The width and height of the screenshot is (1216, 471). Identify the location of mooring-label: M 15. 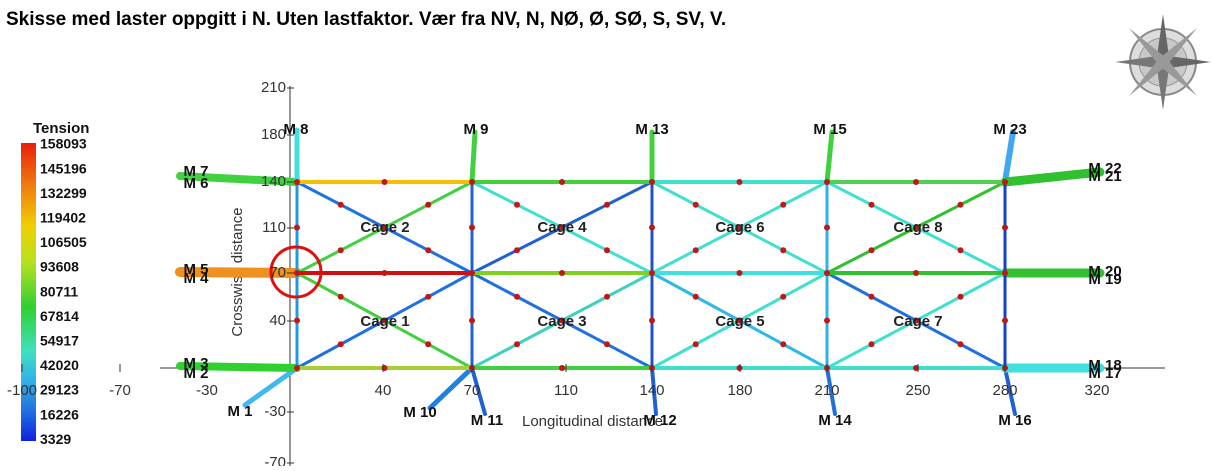
(829, 129).